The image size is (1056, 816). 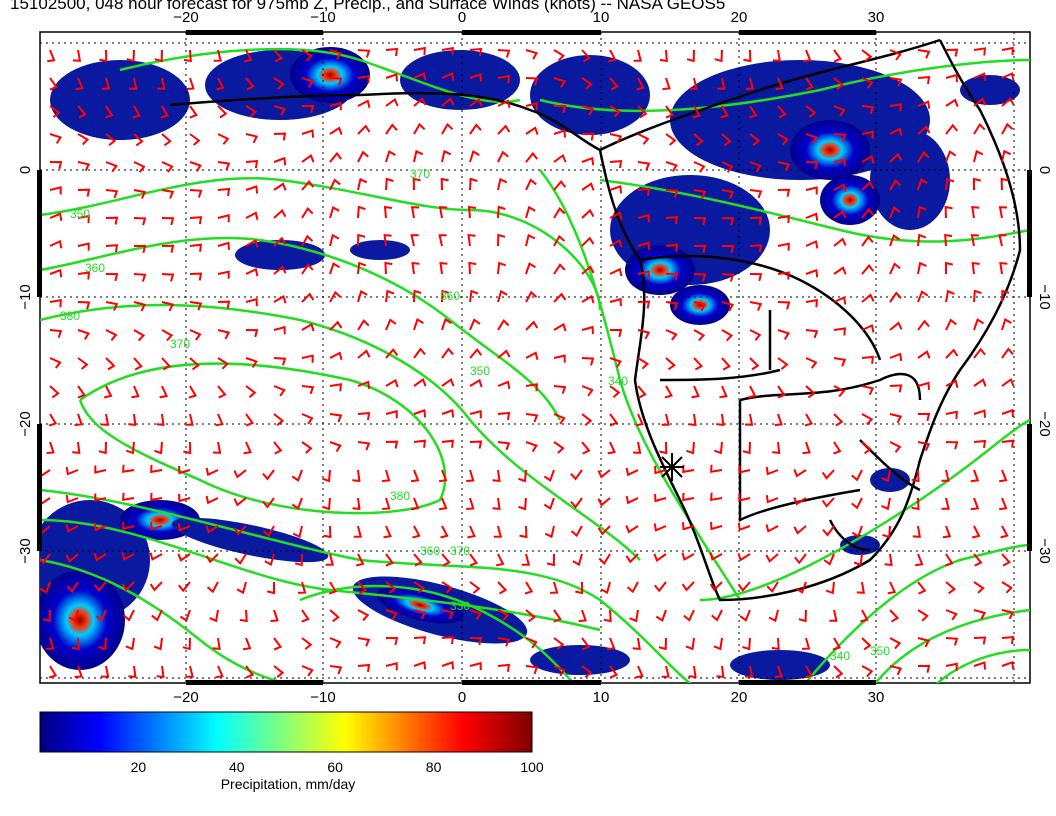 What do you see at coordinates (618, 381) in the screenshot?
I see `contour-label: 340` at bounding box center [618, 381].